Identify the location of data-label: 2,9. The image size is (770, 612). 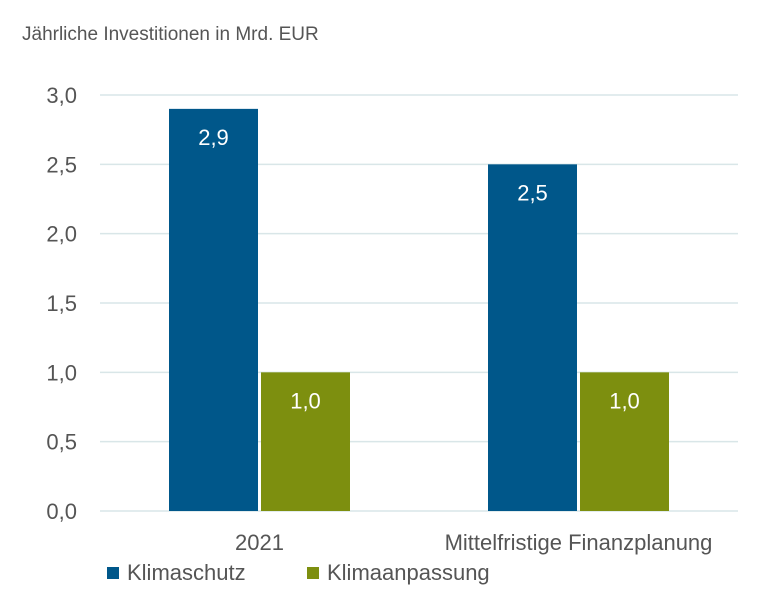
(213, 137).